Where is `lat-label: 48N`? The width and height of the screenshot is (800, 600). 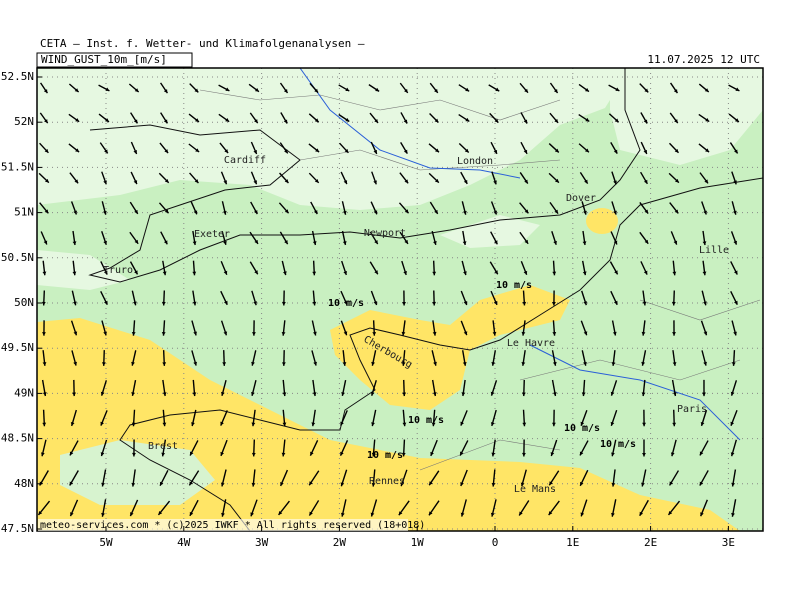
lat-label: 48N is located at coordinates (24, 483).